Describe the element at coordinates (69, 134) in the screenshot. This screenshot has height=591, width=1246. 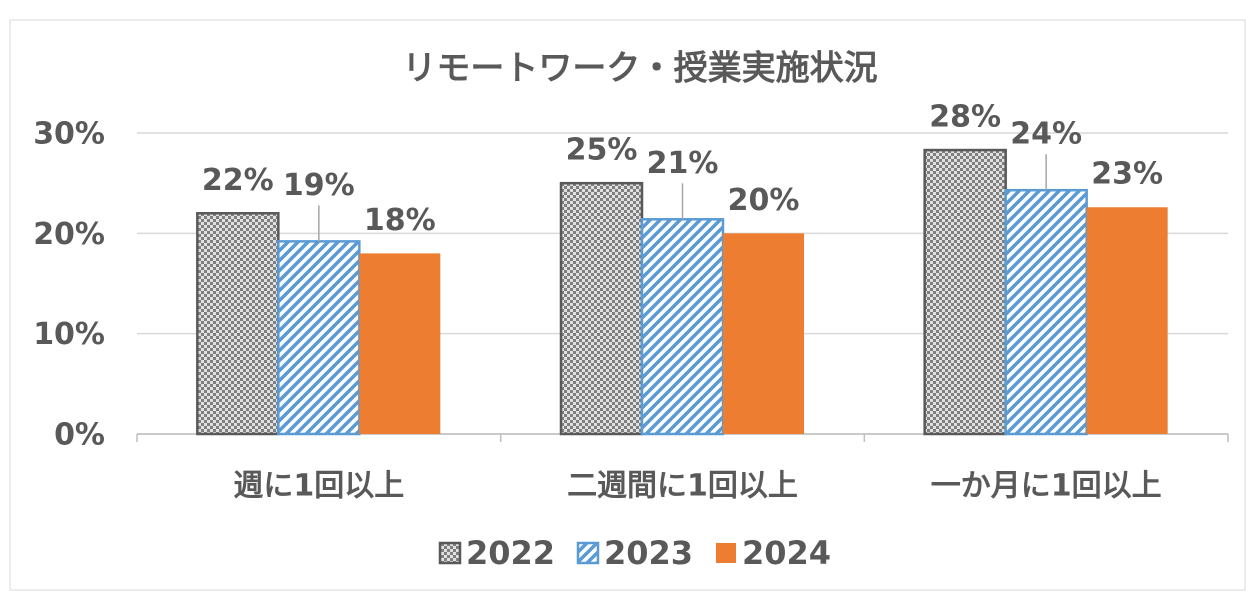
I see `y-tick-label: 30%` at that location.